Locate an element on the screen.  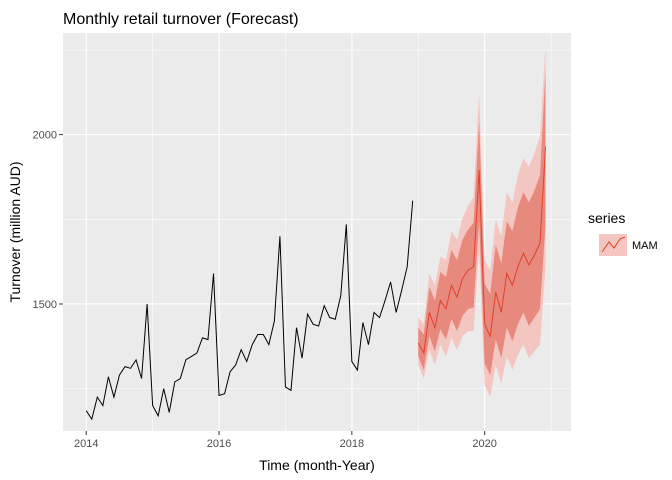
y-tick-label: 2000 is located at coordinates (45, 136).